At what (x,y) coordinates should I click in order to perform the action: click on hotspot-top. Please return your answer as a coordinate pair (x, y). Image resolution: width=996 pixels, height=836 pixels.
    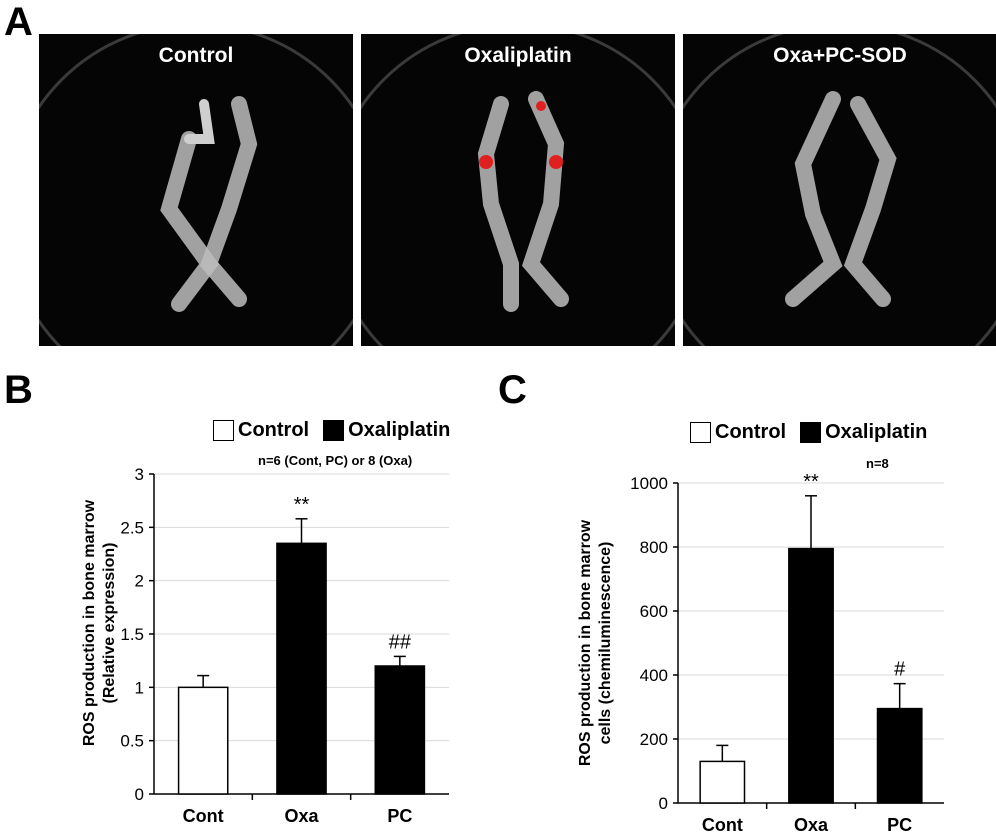
    Looking at the image, I should click on (541, 106).